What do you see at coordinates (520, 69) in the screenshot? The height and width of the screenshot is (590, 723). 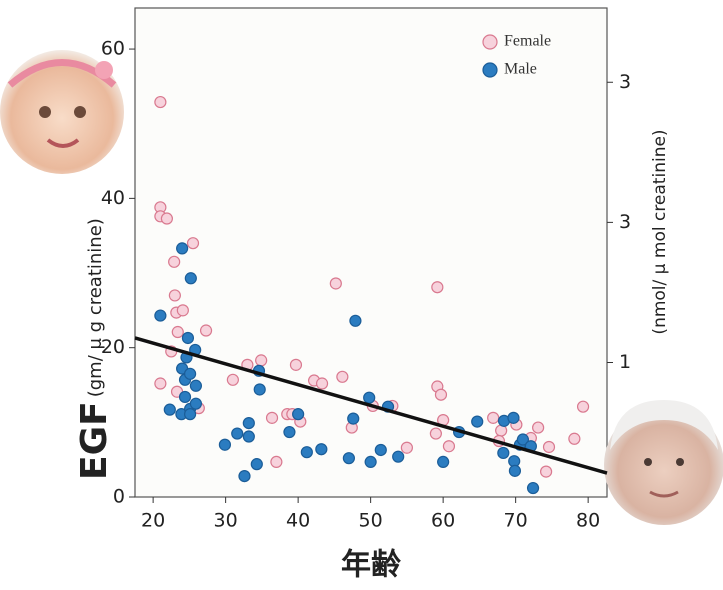 I see `legend-label: Male` at bounding box center [520, 69].